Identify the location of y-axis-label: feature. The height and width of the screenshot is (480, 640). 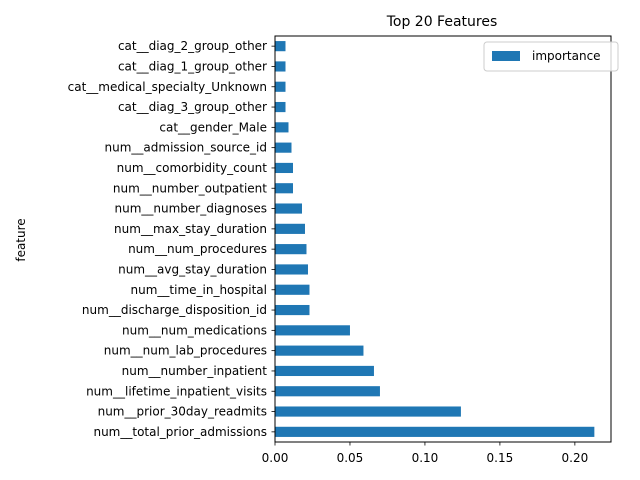
(21, 239).